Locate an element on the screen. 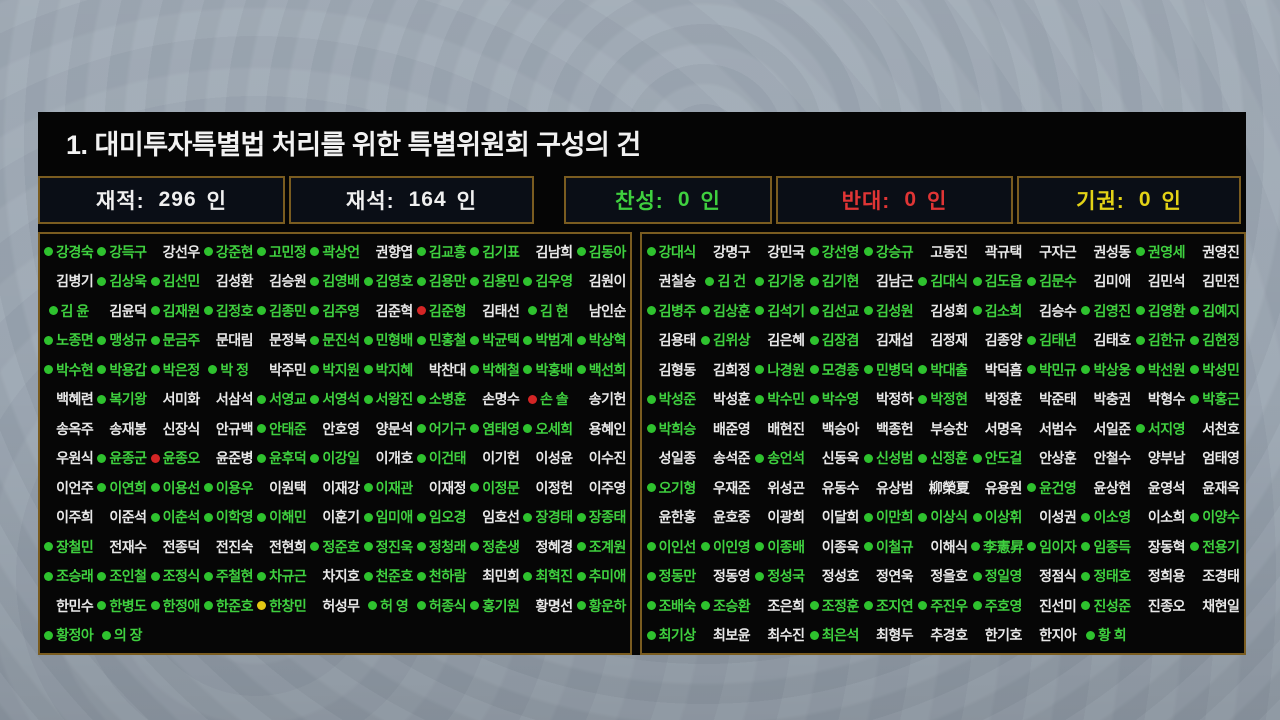  member-cell: 복기왕 is located at coordinates (121, 399).